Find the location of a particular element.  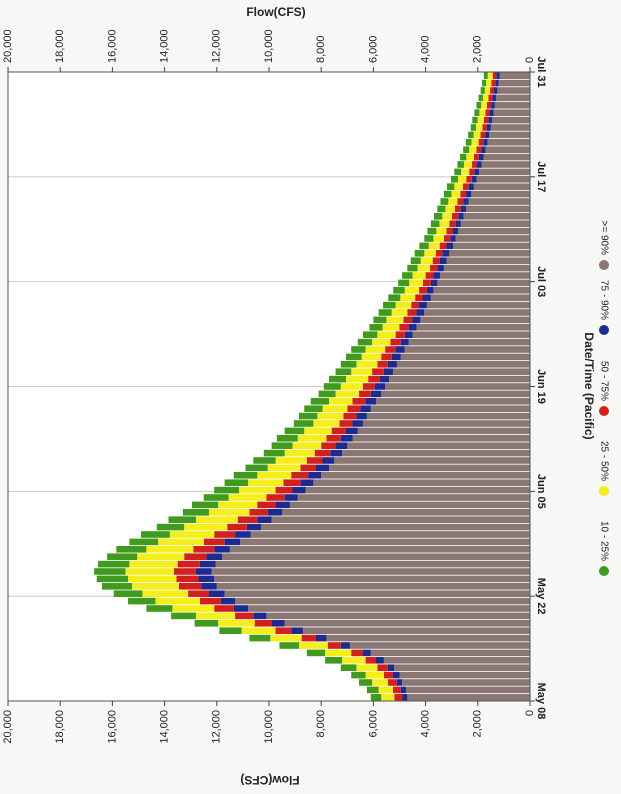

y-tick-label: 14,000 is located at coordinates (165, 727).